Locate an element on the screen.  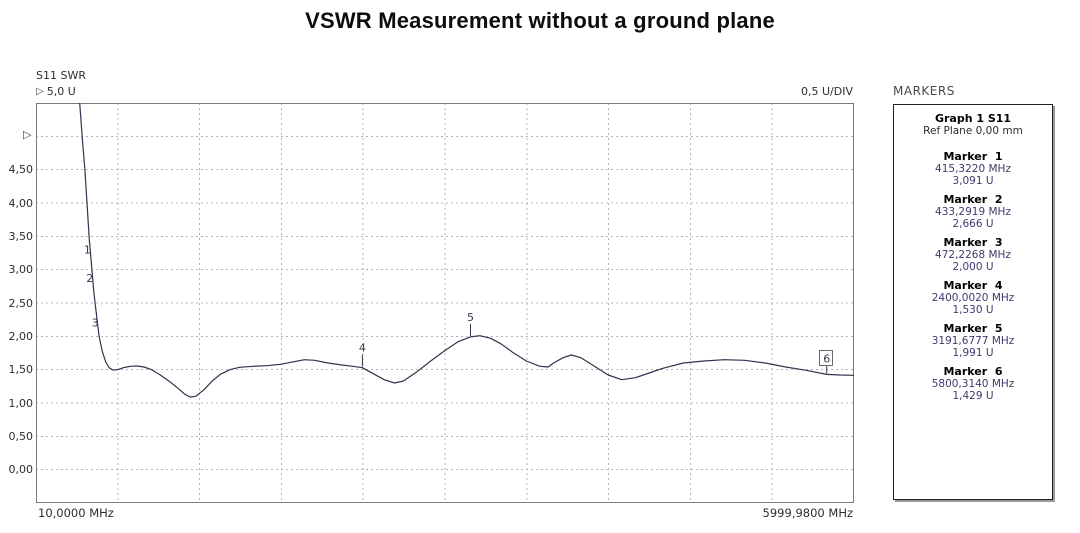
ref-level-value: 5,0 U is located at coordinates (61, 91).